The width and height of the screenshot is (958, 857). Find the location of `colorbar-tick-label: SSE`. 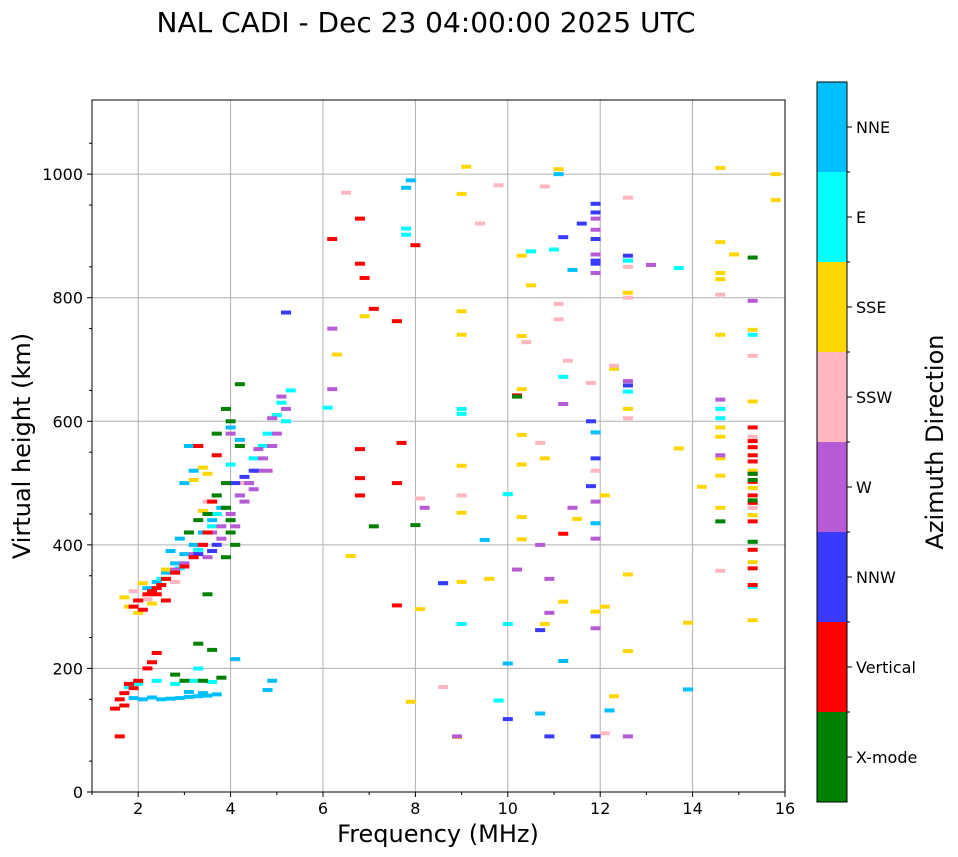

colorbar-tick-label: SSE is located at coordinates (871, 307).